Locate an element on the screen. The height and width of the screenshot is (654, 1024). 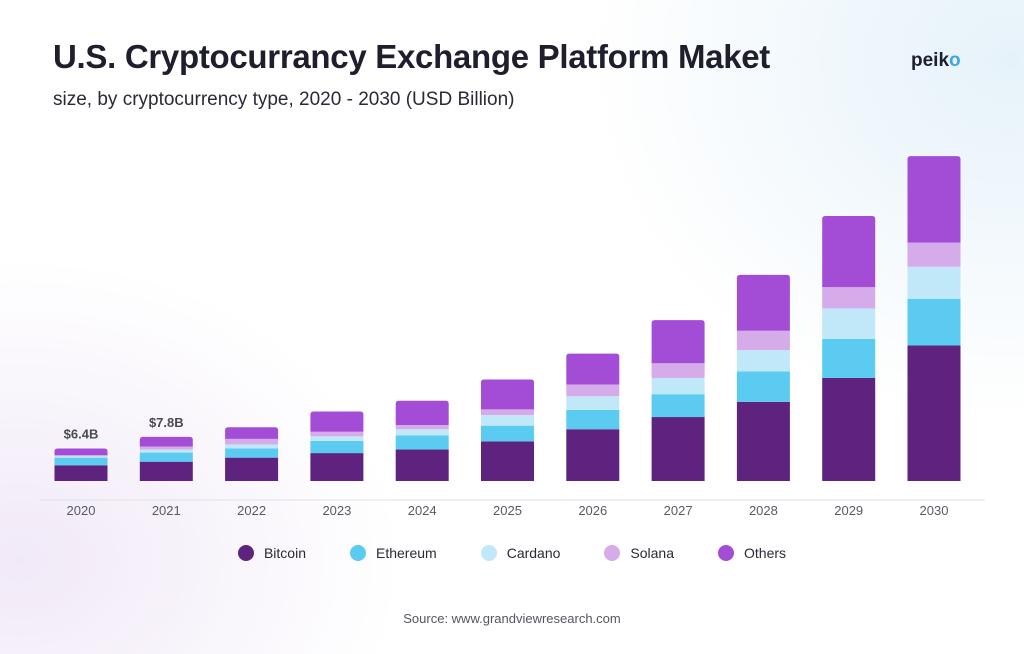
bar-2026 is located at coordinates (593, 417).